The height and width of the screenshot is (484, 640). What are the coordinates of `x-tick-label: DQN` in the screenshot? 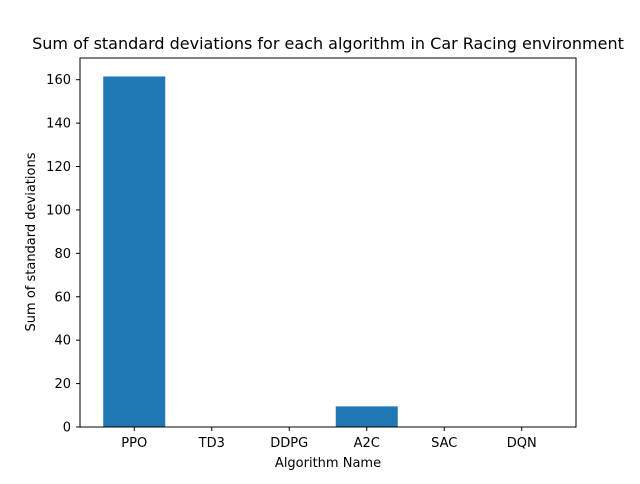 It's located at (522, 443).